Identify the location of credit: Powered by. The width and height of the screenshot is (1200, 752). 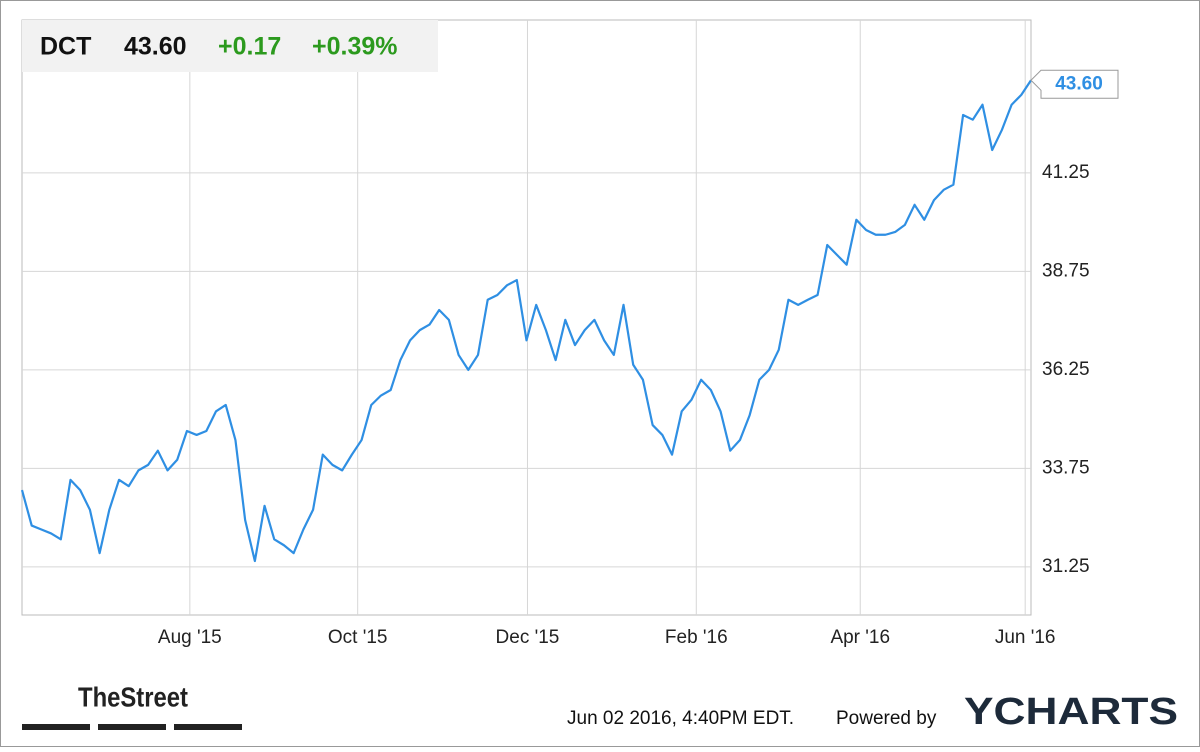
(886, 718).